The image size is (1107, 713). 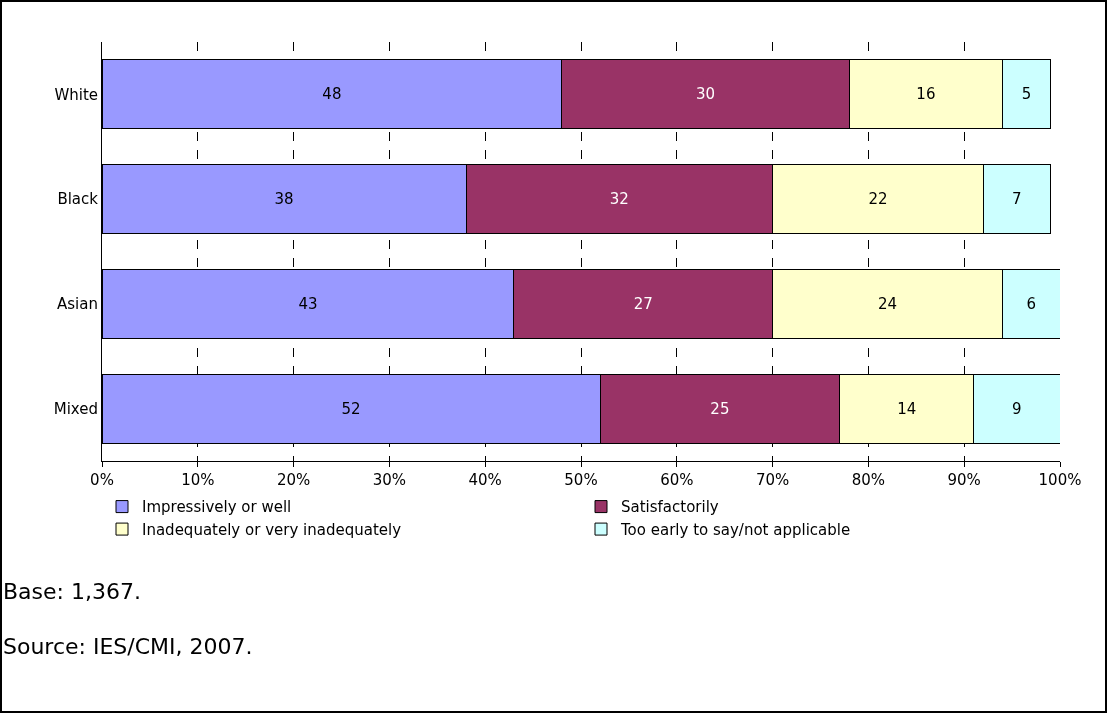 I want to click on legend-label: Inadequately or very inadequately, so click(x=272, y=529).